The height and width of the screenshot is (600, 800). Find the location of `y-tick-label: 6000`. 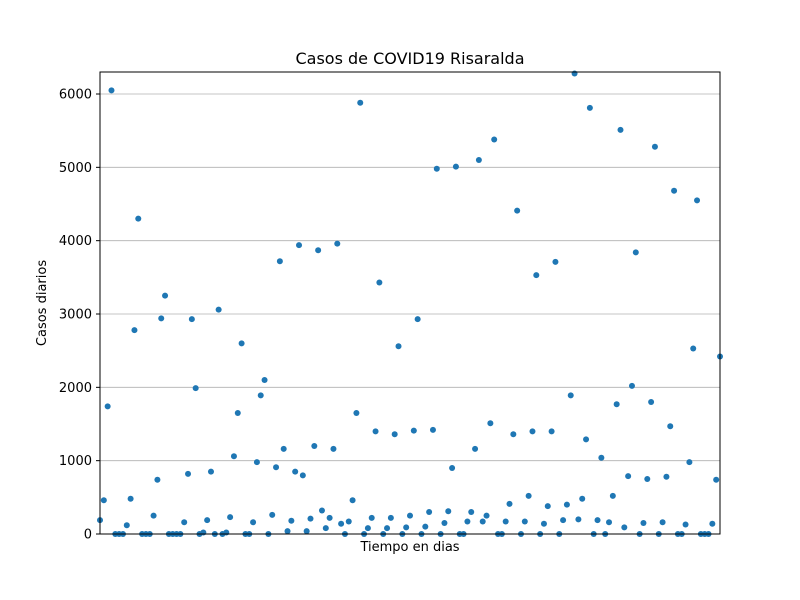

y-tick-label: 6000 is located at coordinates (75, 95).